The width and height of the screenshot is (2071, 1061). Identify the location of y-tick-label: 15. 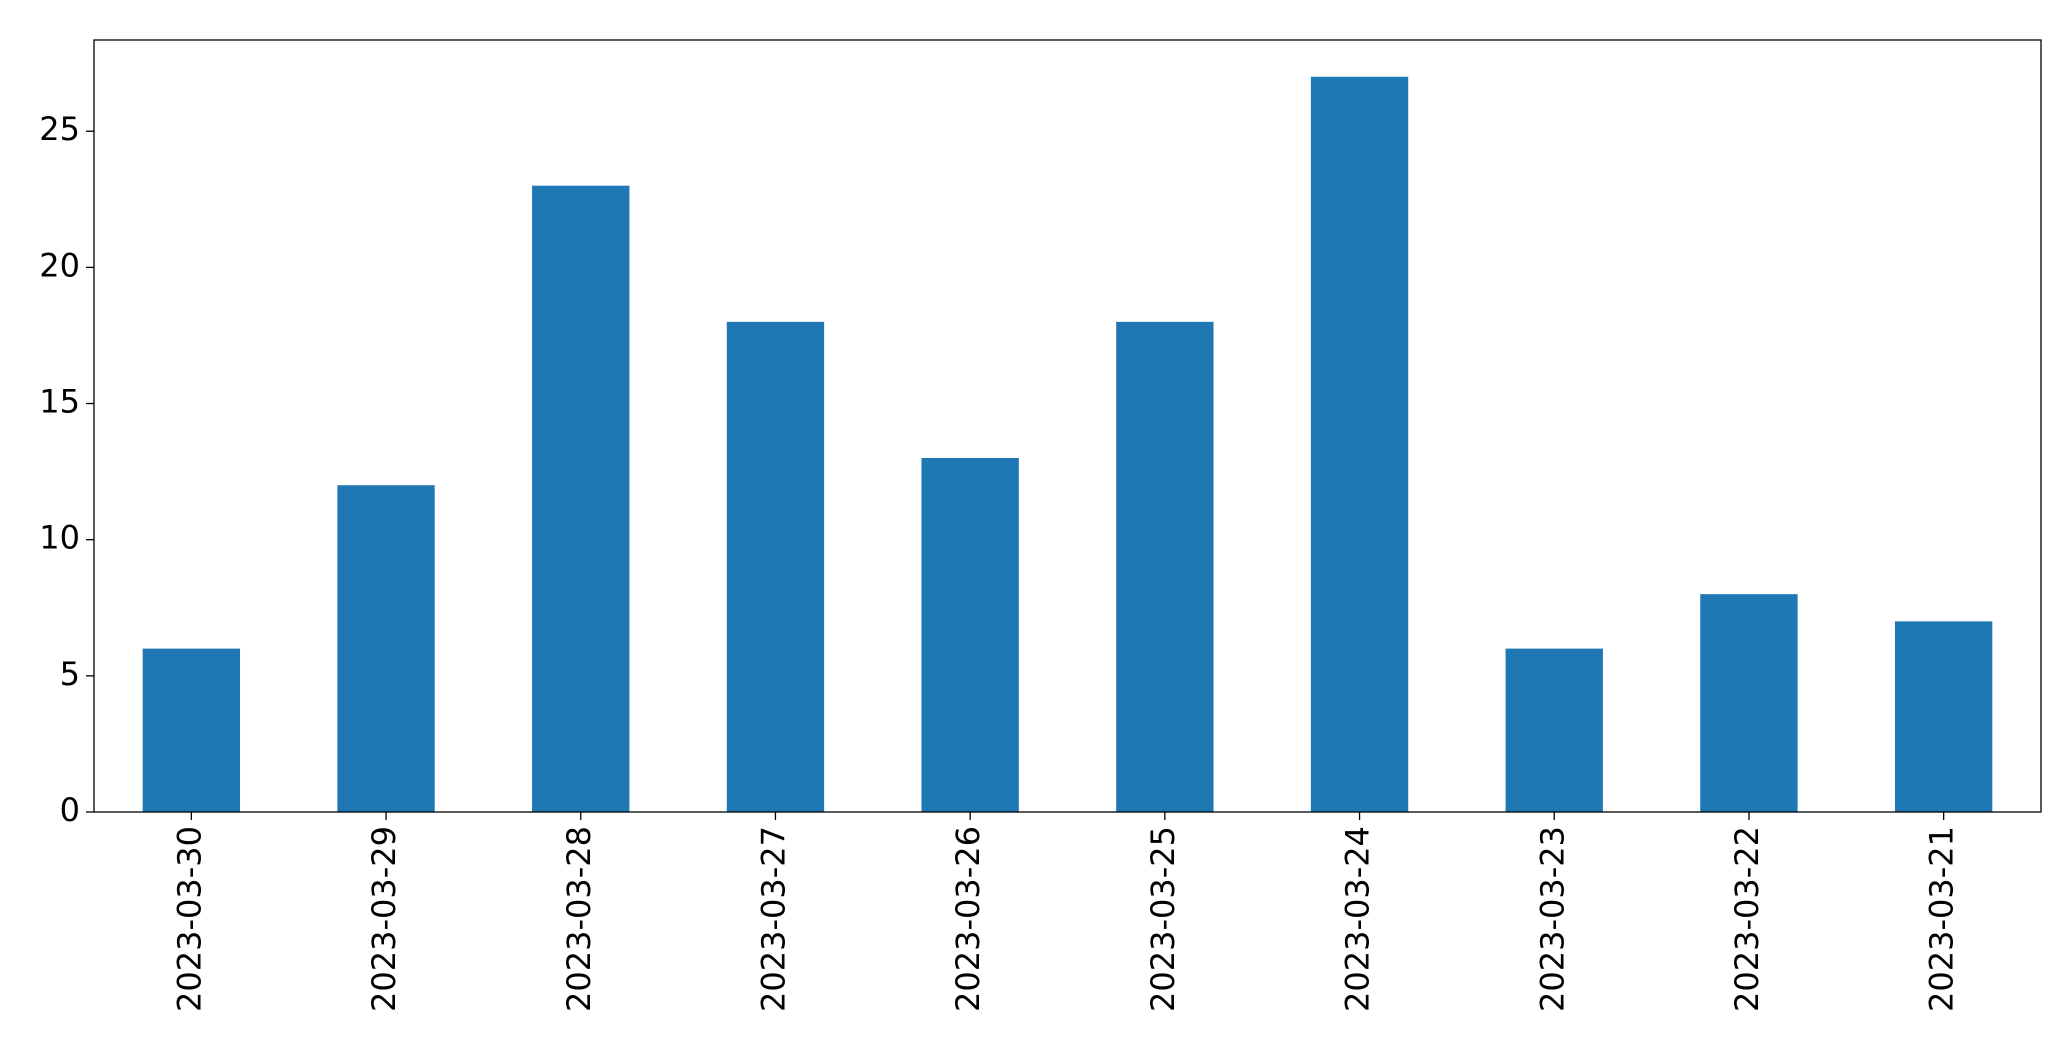
(59, 402).